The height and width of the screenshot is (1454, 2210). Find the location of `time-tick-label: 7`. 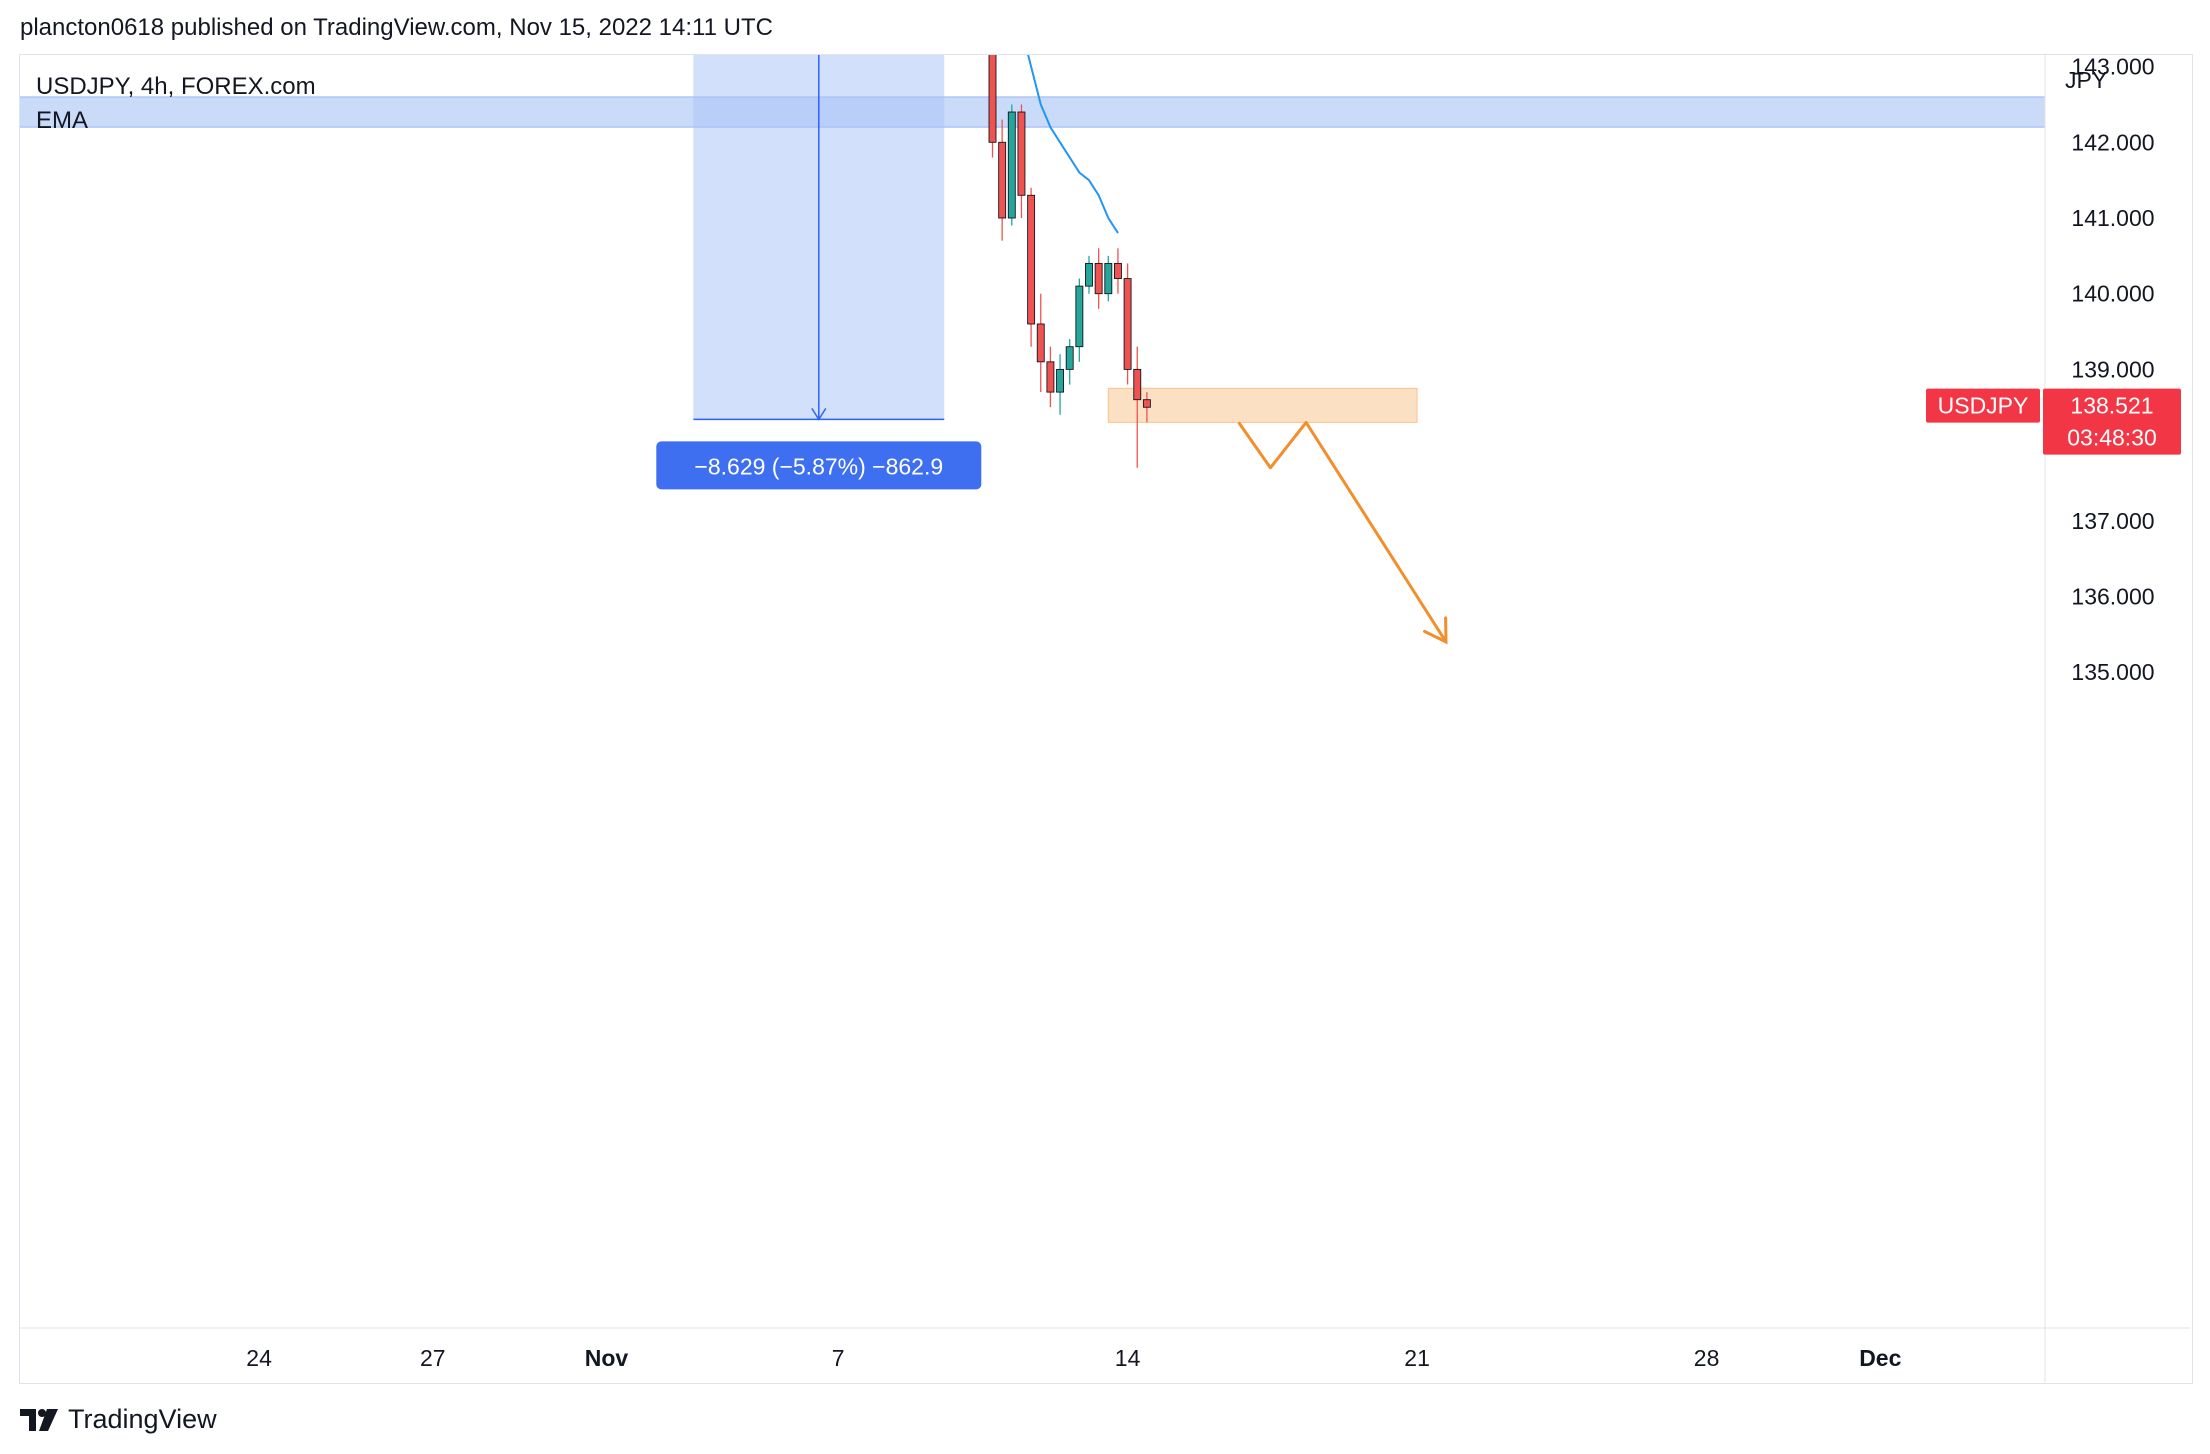

time-tick-label: 7 is located at coordinates (838, 1358).